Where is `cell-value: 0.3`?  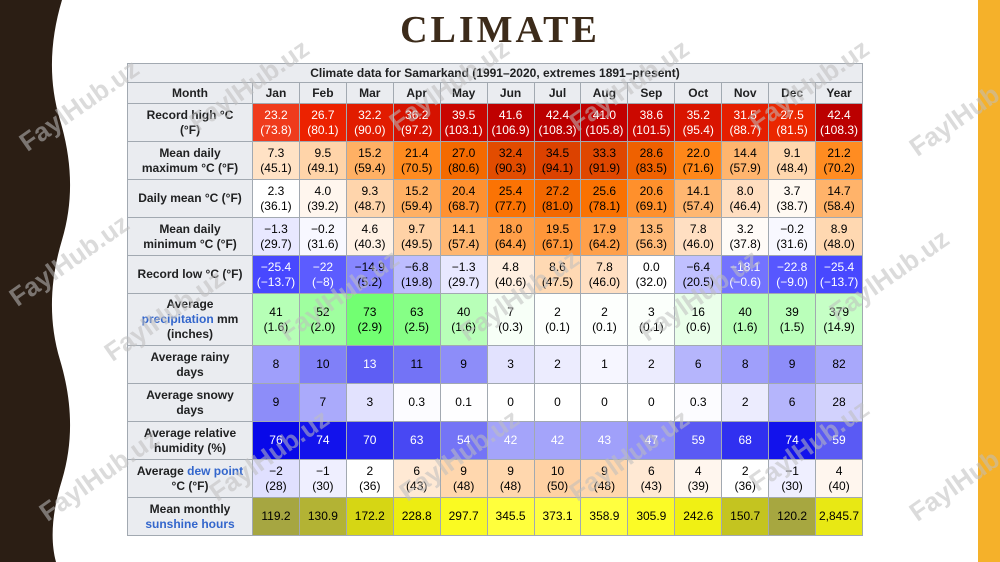 cell-value: 0.3 is located at coordinates (698, 402).